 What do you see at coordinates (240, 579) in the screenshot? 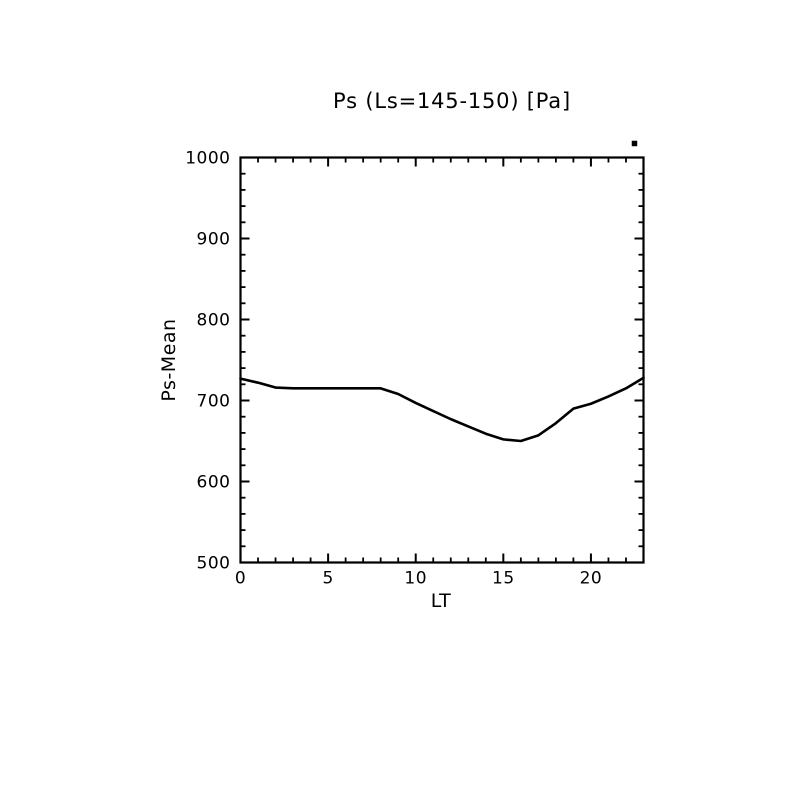
I see `x-tick-label: 0` at bounding box center [240, 579].